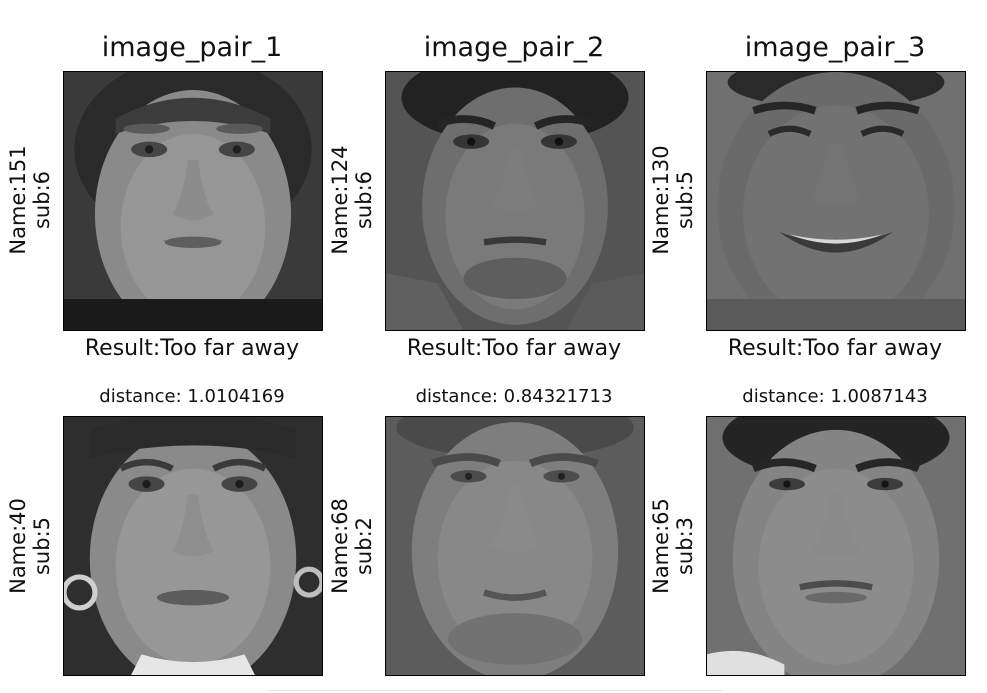 This screenshot has height=693, width=987. Describe the element at coordinates (340, 200) in the screenshot. I see `pair-2-top-name: Name:124` at that location.